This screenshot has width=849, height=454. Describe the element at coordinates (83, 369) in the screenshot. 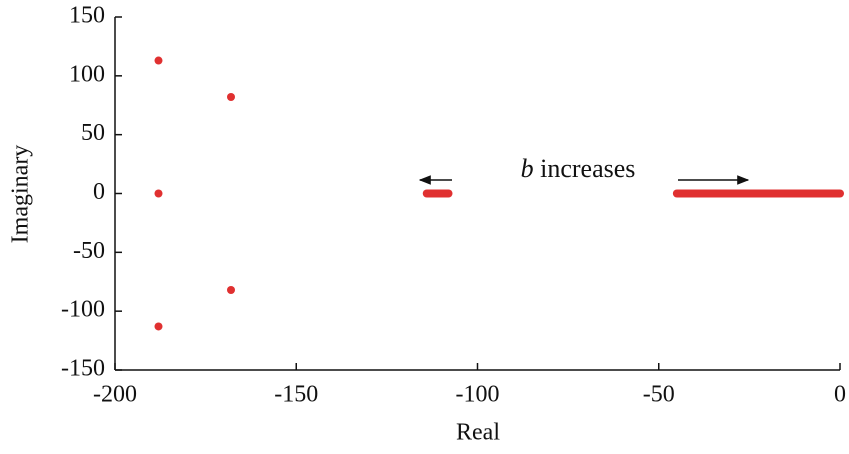

I see `y-tick-label: -150` at that location.